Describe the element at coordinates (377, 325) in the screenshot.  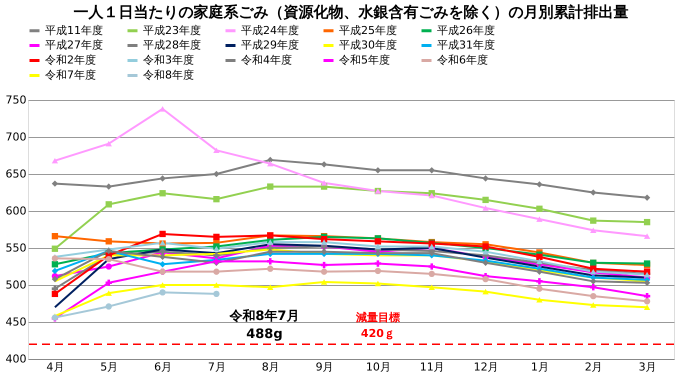
I see `ref-line-label: 減量目標 420ｇ` at that location.